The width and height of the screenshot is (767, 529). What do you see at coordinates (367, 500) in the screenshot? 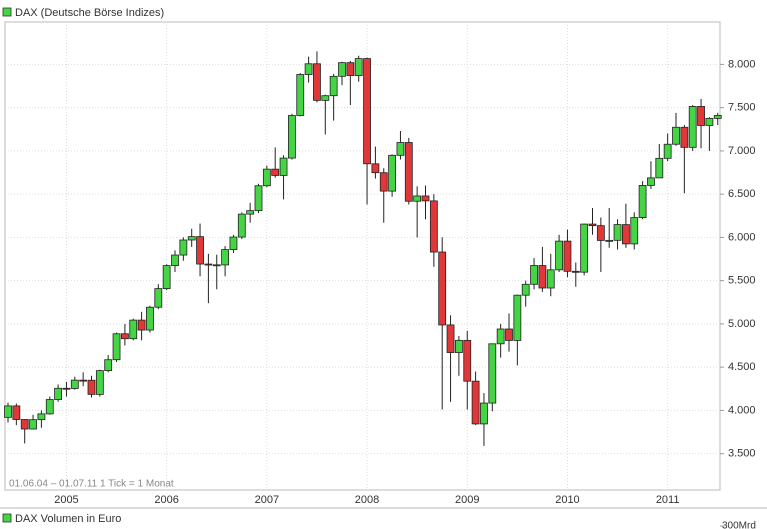
I see `x-tick-label: 2008` at bounding box center [367, 500].